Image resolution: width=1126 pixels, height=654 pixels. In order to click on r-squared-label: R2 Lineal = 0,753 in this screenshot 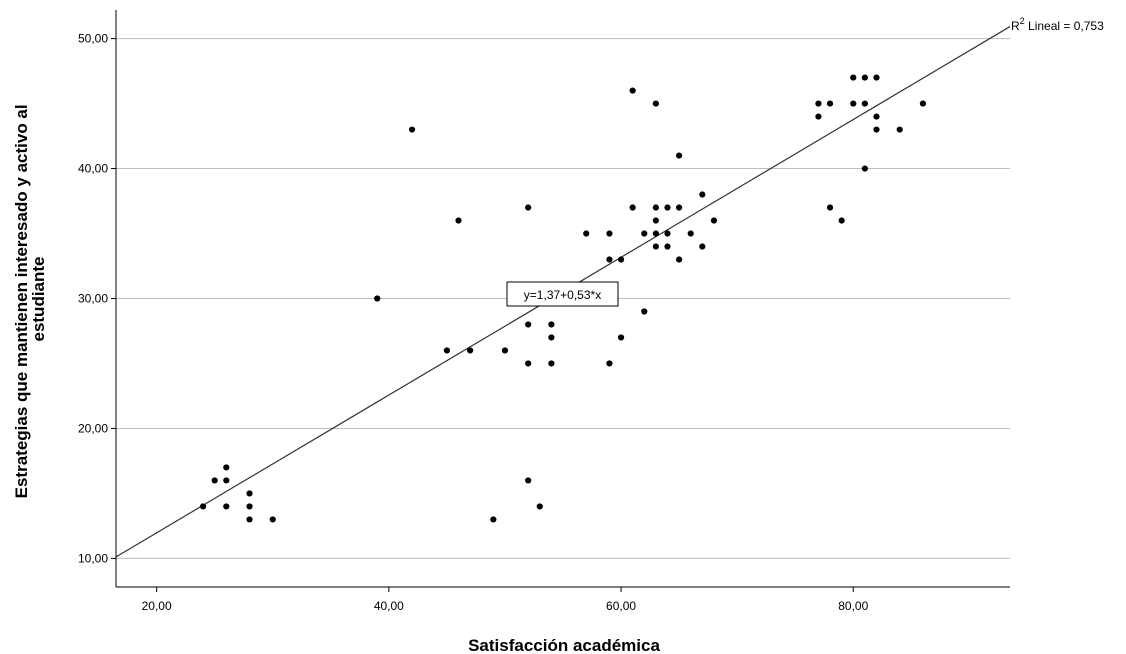, I will do `click(1057, 24)`.